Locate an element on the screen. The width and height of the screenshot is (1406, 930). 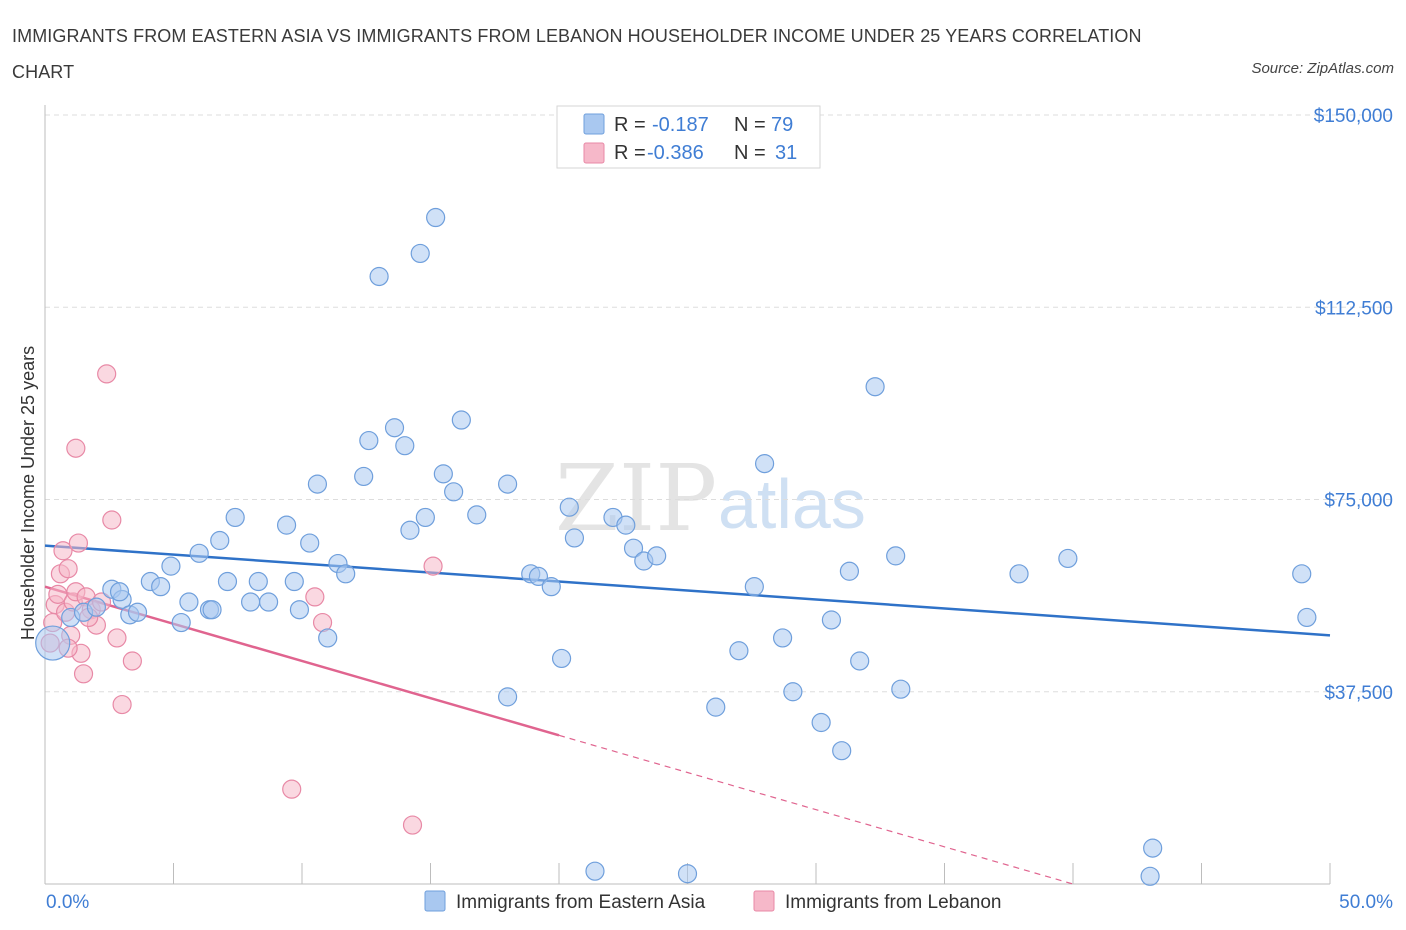
watermark-atlas: atlas is located at coordinates (792, 504).